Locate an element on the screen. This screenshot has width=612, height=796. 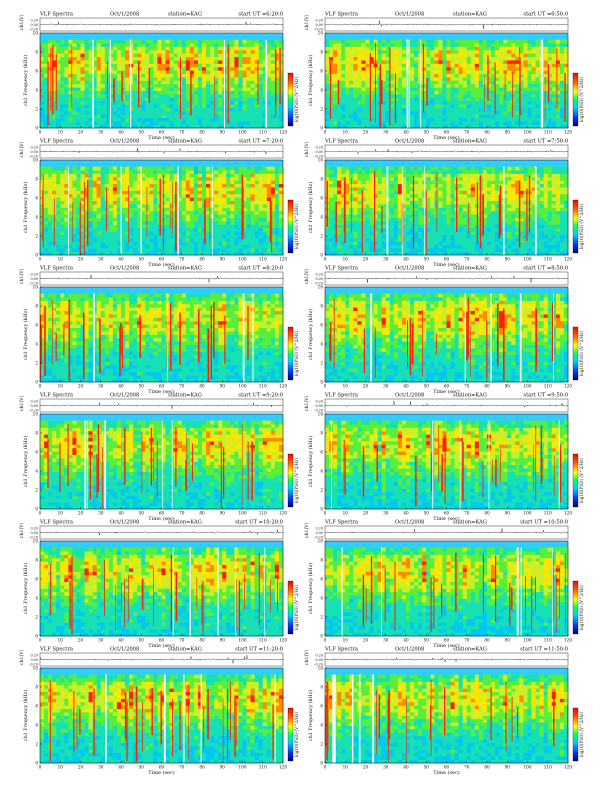
wave-ylabel: ch1(V) is located at coordinates (21, 149).